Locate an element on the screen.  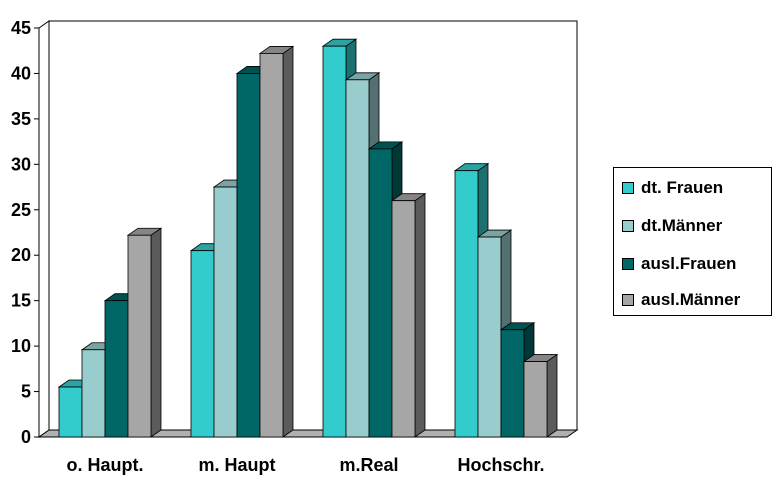
legend-item-ausl-maenner: ausl.Männer is located at coordinates (681, 300).